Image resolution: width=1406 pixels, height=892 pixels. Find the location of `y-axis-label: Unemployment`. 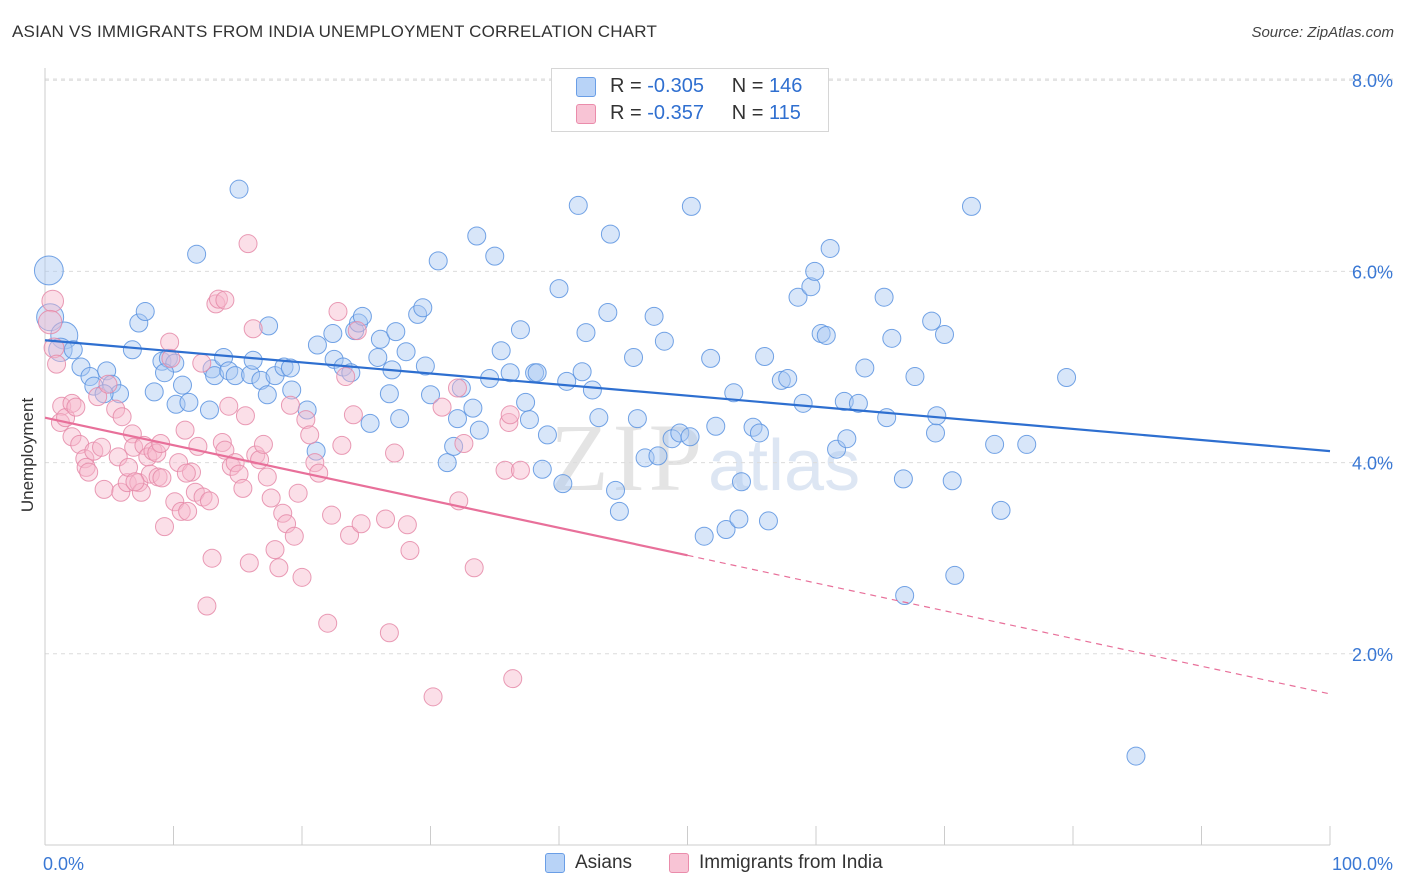

y-axis-label: Unemployment is located at coordinates (27, 455).